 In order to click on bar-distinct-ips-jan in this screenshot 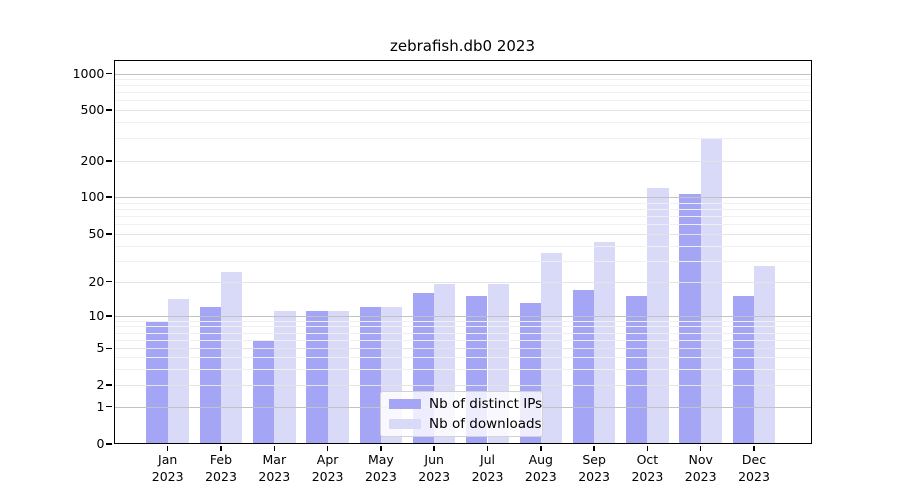, I will do `click(157, 382)`.